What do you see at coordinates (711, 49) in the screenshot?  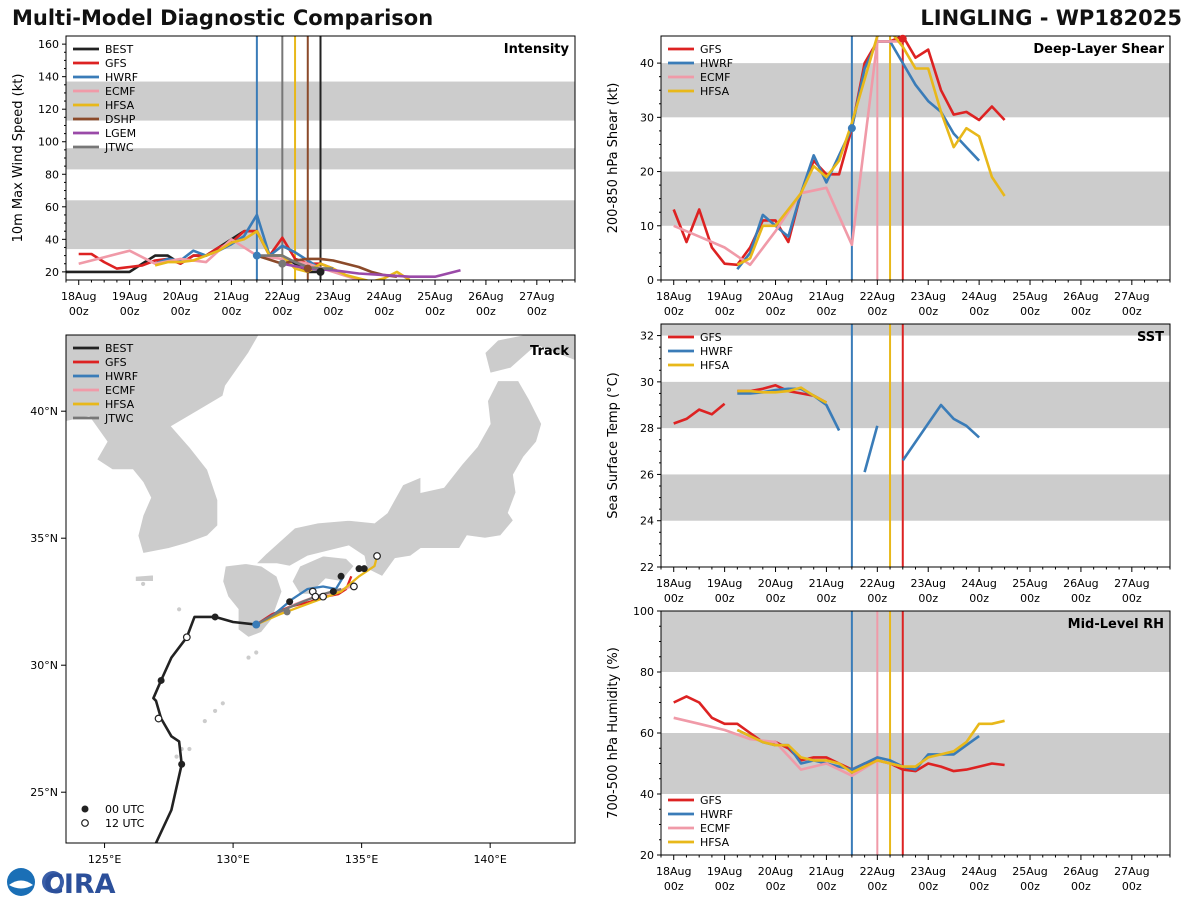 I see `shear-legend-label-gfs: GFS` at bounding box center [711, 49].